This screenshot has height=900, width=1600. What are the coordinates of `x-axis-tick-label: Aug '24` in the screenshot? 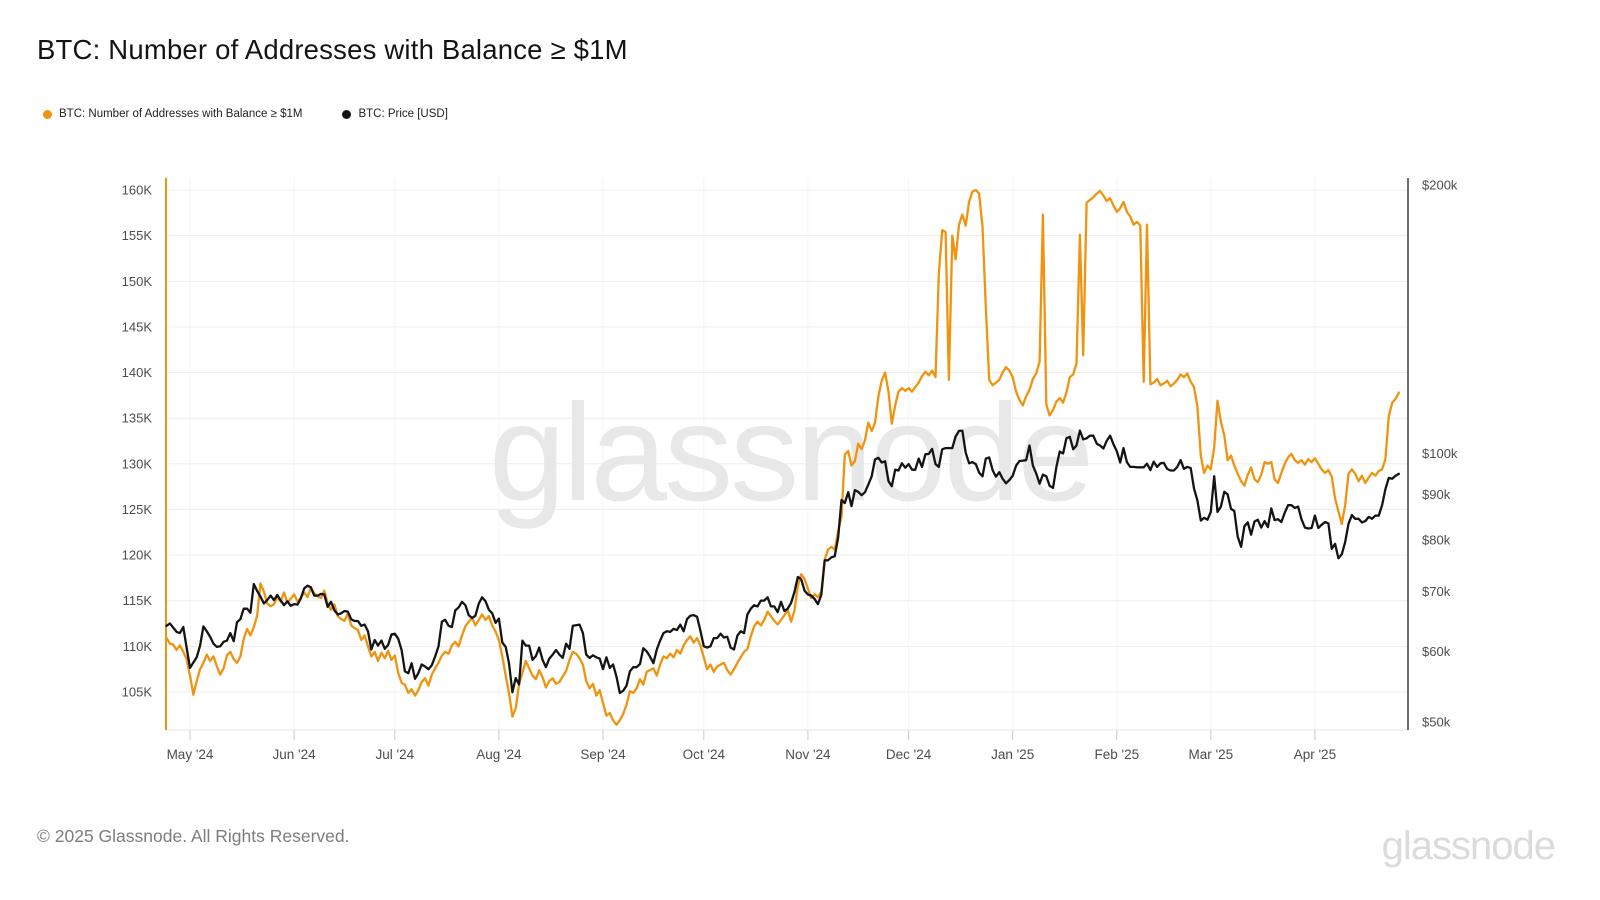 It's located at (499, 754).